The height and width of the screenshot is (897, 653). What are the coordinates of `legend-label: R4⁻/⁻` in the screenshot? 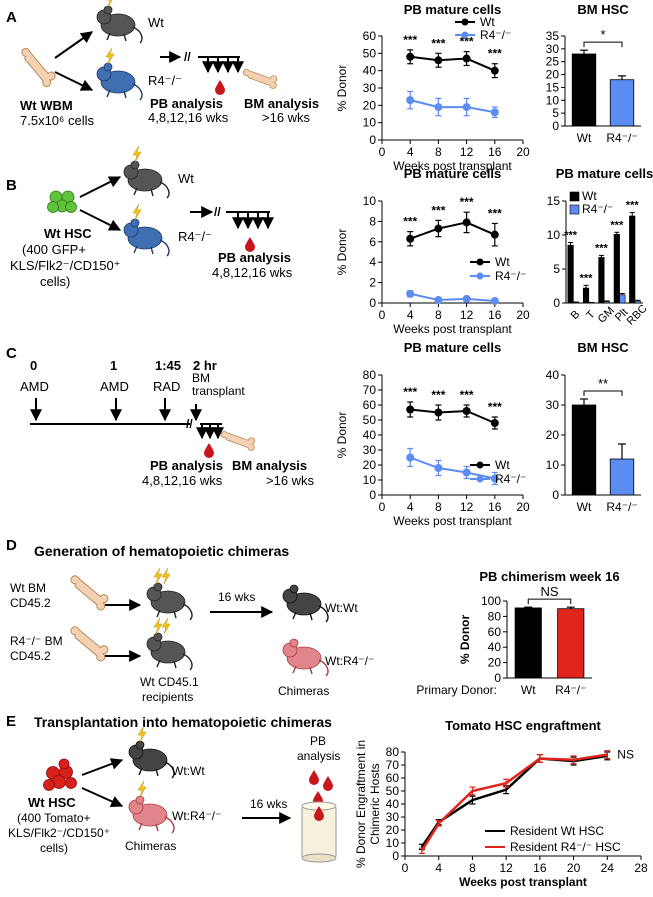 It's located at (510, 276).